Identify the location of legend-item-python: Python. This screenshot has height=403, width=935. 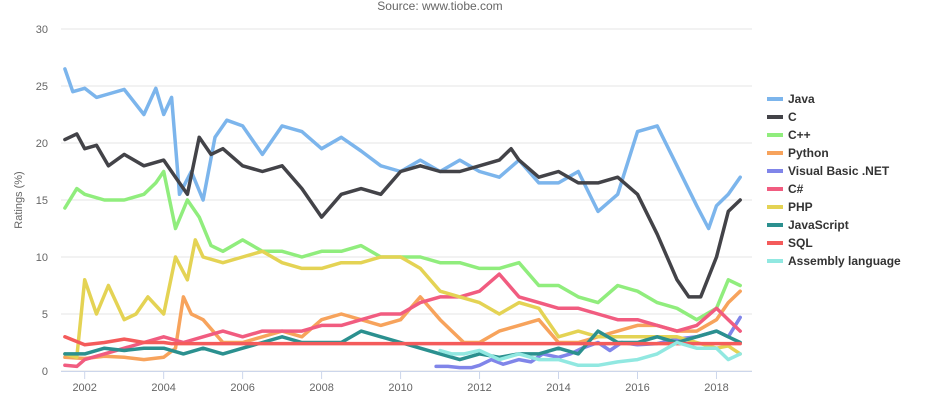
(798, 153).